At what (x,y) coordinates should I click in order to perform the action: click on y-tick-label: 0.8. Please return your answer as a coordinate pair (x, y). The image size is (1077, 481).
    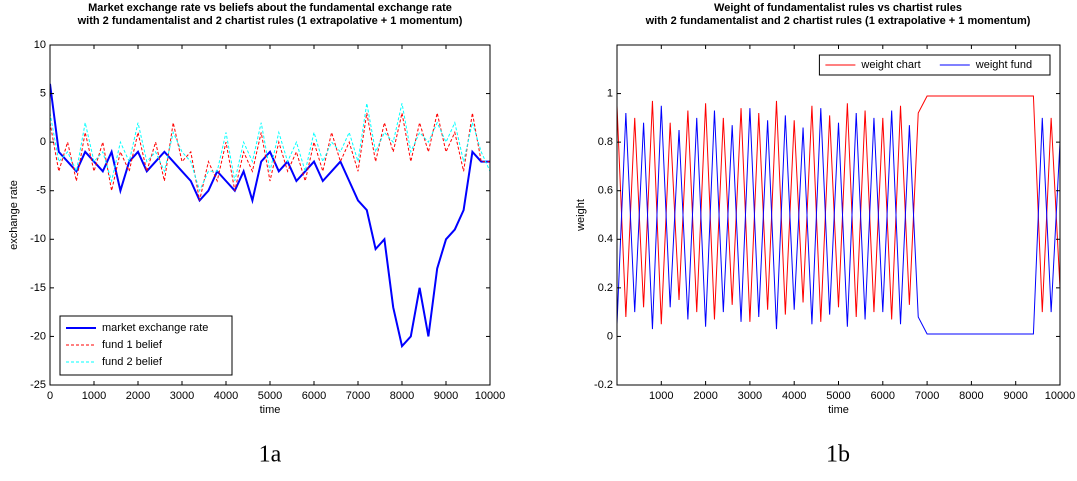
    Looking at the image, I should click on (605, 142).